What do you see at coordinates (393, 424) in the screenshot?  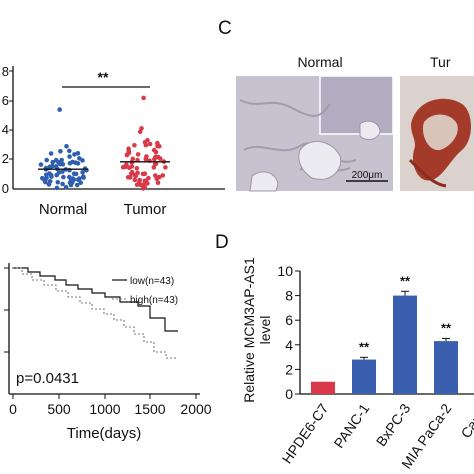 I see `bar-category-label: BxPC-3` at bounding box center [393, 424].